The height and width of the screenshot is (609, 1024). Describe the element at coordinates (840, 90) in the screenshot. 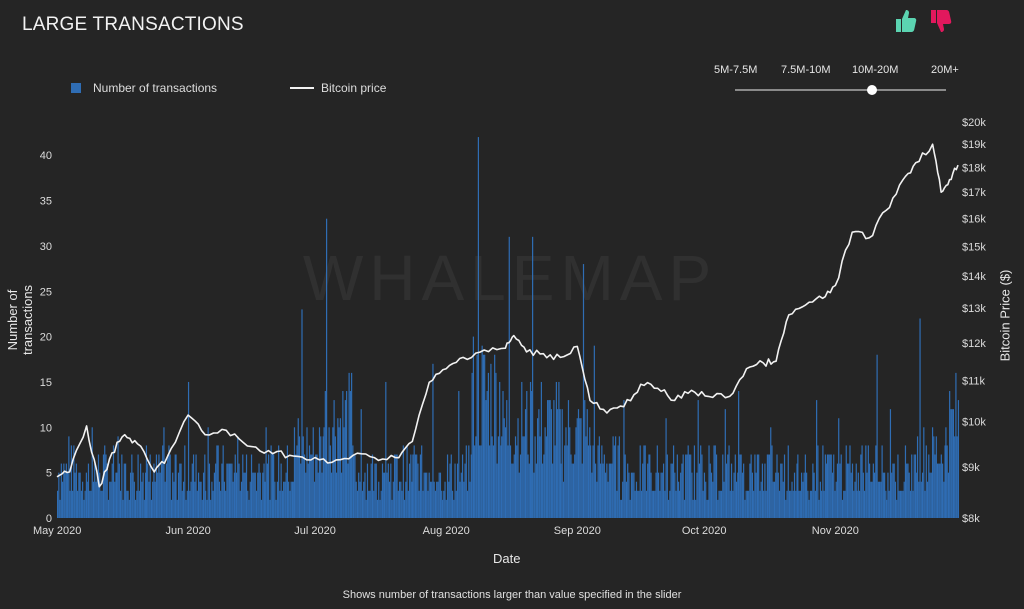

I see `slider-track` at that location.